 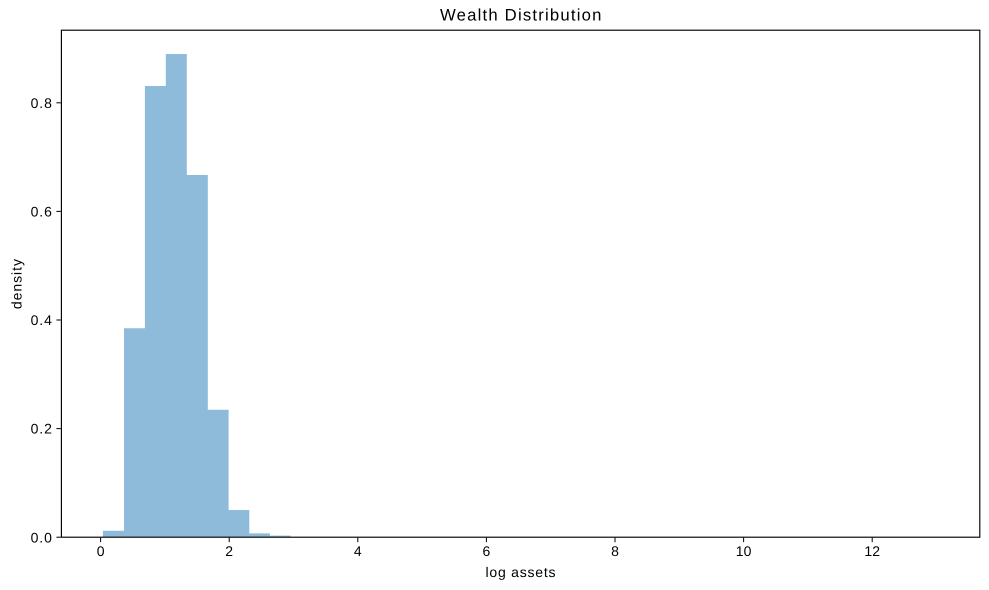 I want to click on svg-text: Wealth Distribution, so click(x=521, y=15).